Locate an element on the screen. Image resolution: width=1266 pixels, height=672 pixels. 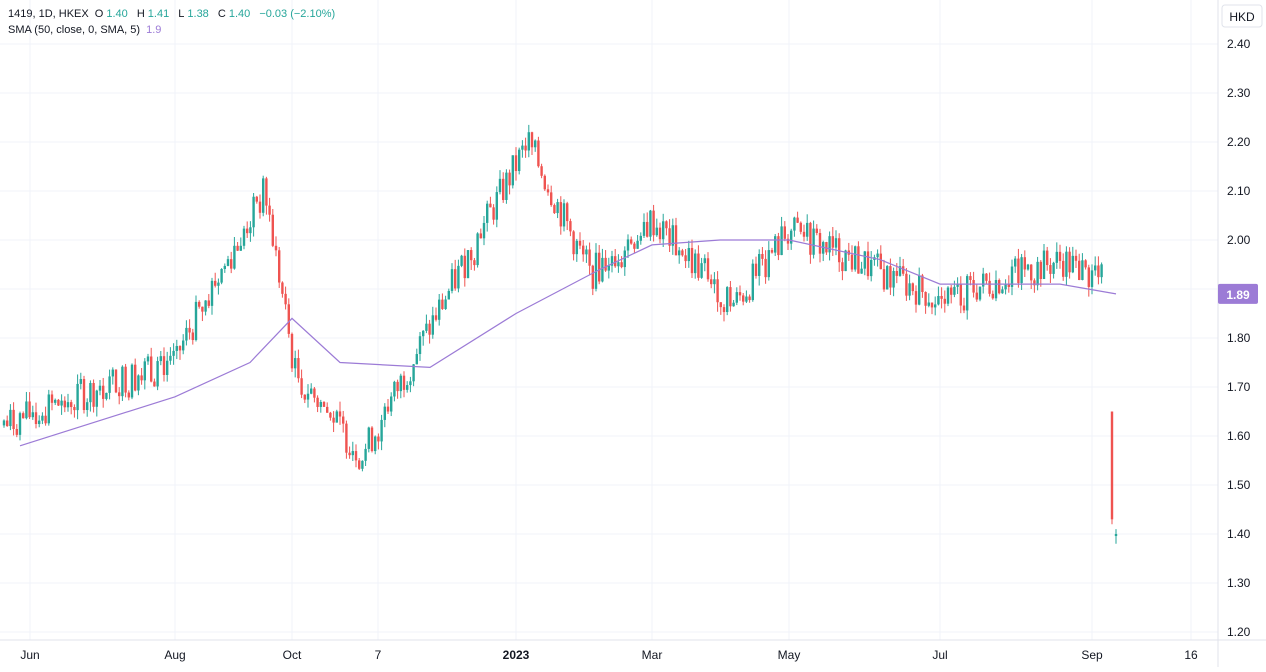
price-tick-label: 1.40 is located at coordinates (1239, 534).